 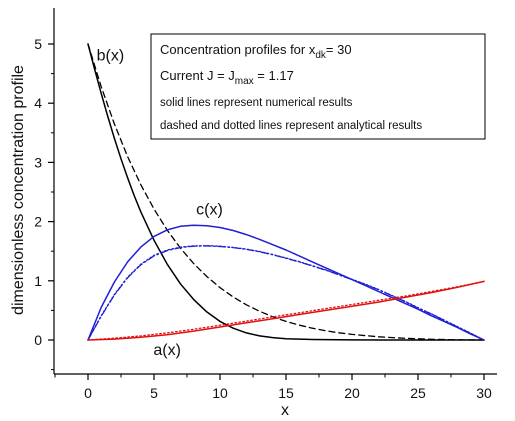 I want to click on x-tick-label-3: 15, so click(x=286, y=393).